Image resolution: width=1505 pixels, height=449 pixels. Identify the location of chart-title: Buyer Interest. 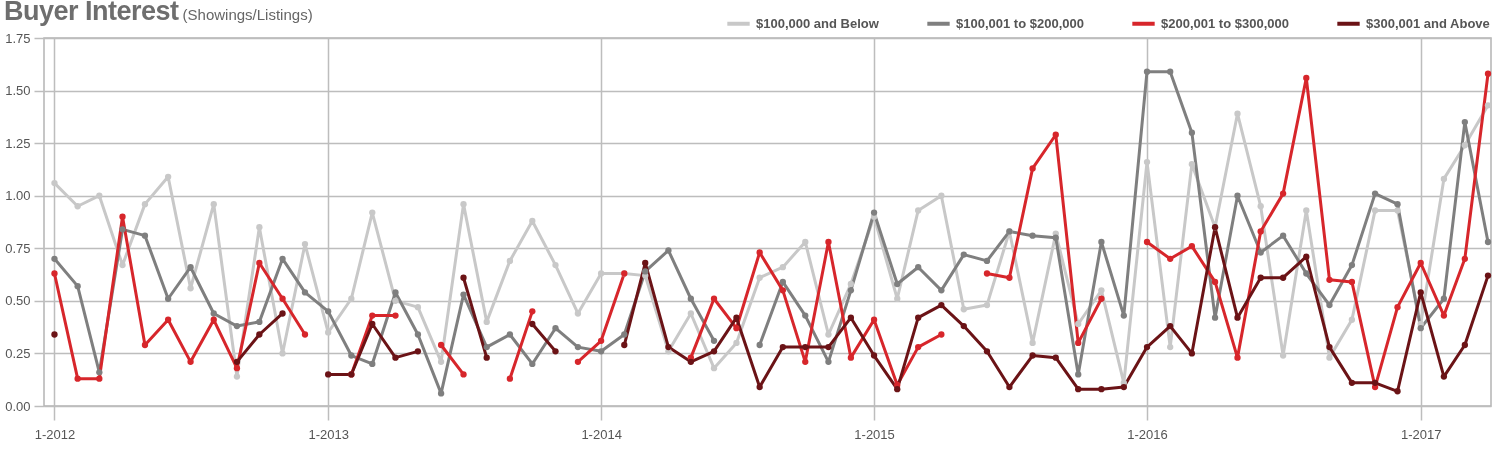
(91, 13).